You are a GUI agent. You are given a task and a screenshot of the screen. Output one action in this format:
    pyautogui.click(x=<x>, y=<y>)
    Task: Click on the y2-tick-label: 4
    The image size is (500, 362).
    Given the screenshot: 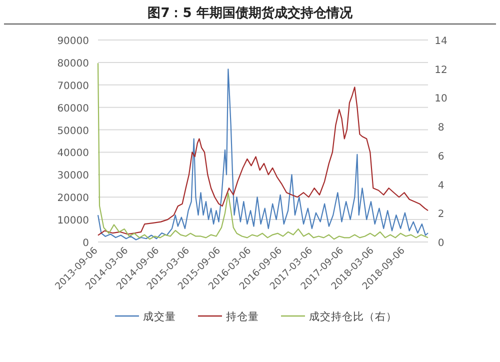 What is the action you would take?
    pyautogui.click(x=441, y=186)
    